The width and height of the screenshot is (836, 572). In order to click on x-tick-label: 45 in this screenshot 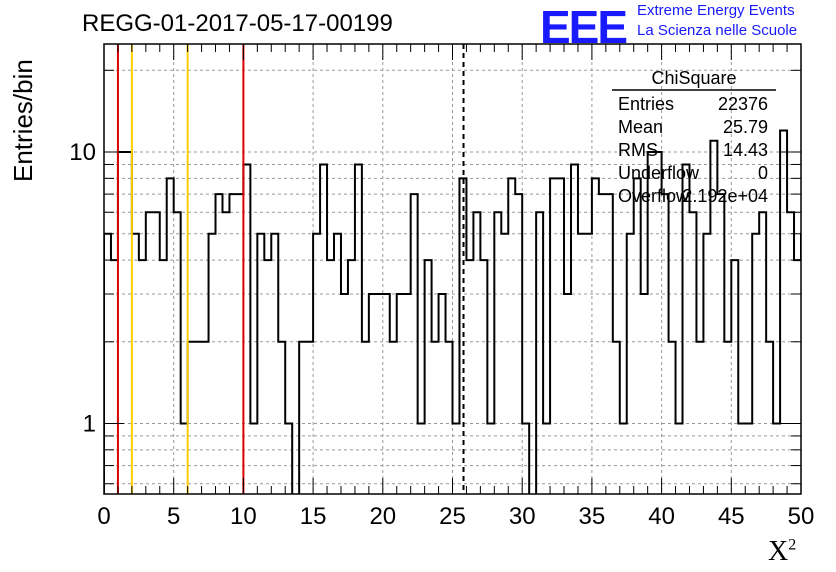, I will do `click(731, 516)`.